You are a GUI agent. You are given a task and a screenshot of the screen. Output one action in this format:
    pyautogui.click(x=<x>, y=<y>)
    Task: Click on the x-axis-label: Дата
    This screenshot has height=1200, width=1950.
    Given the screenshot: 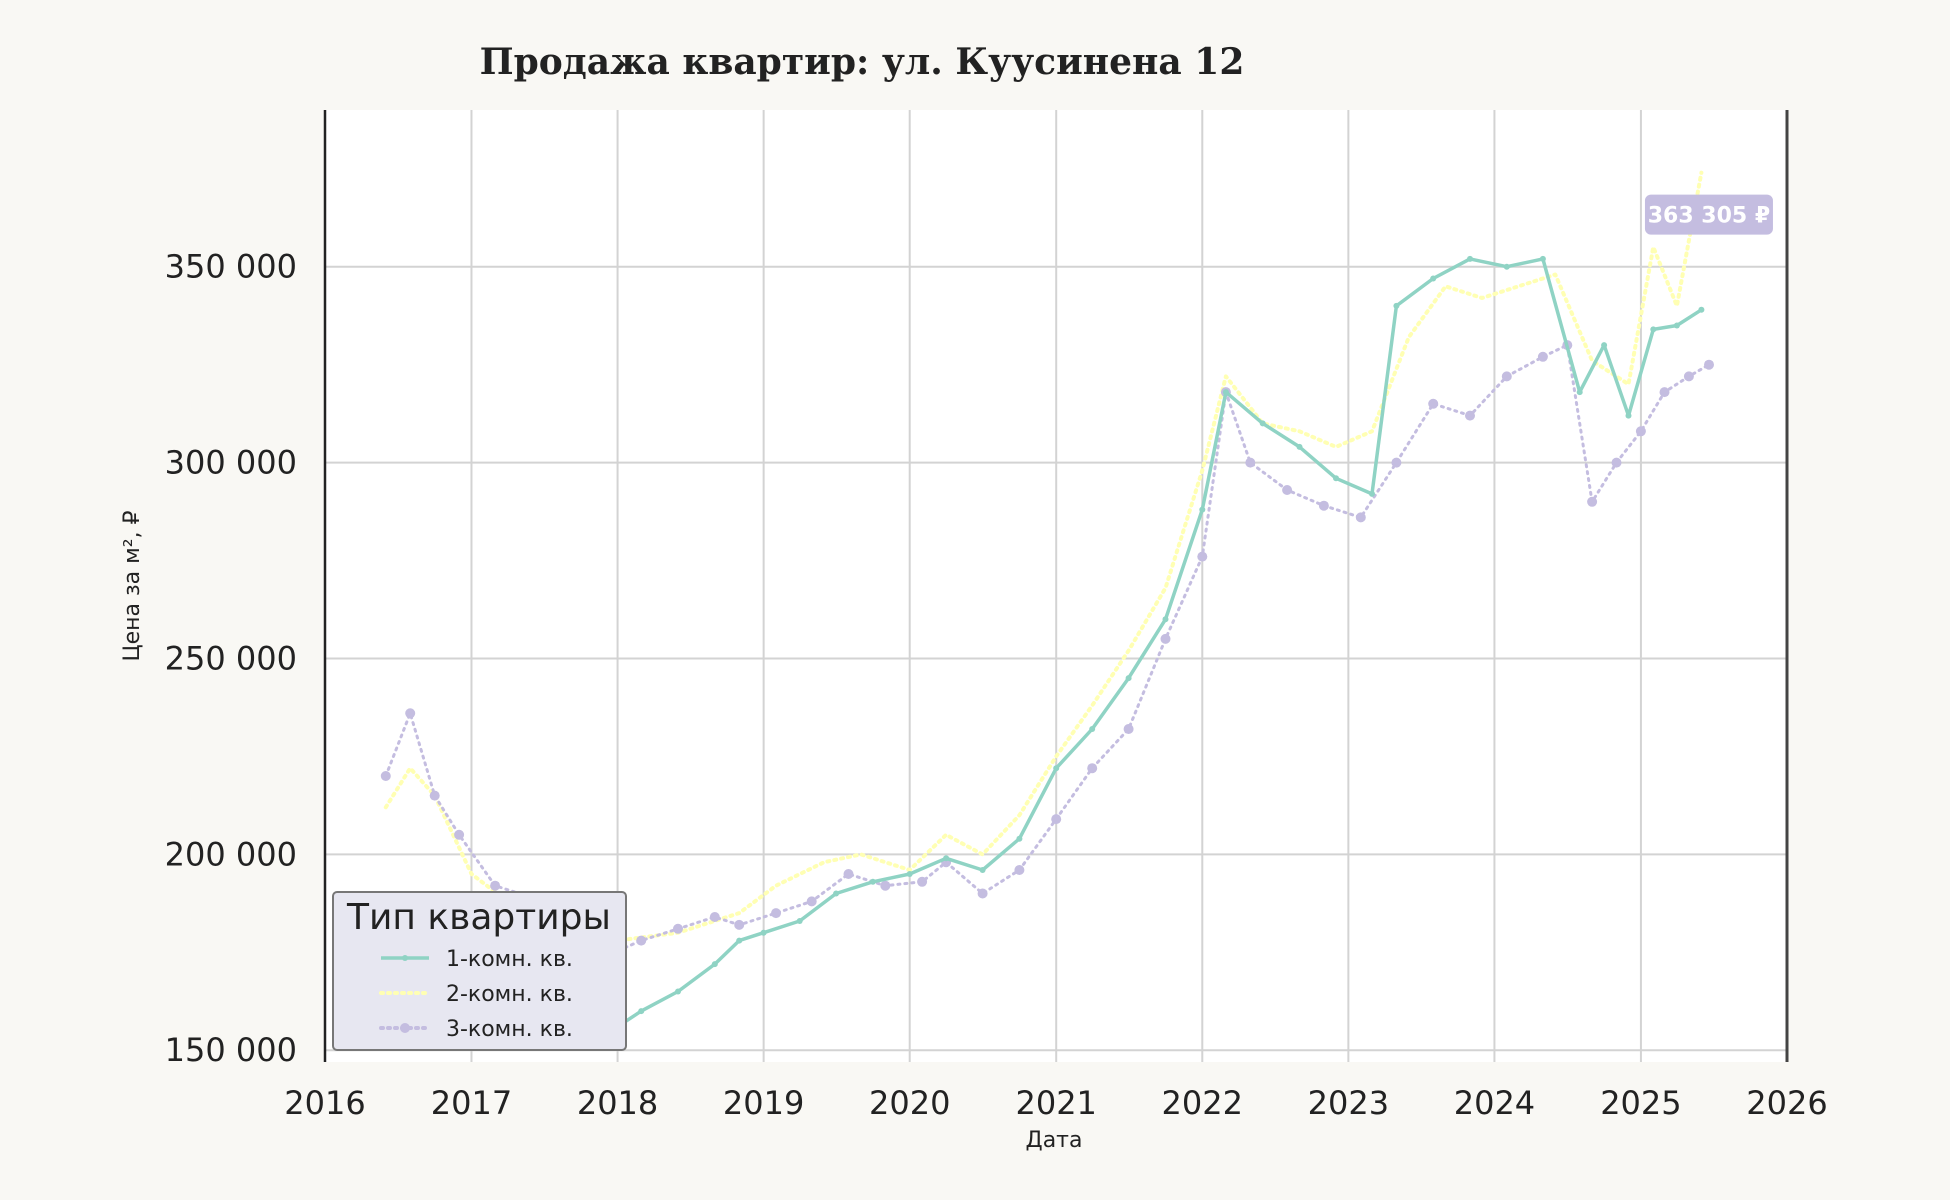 What is the action you would take?
    pyautogui.click(x=1054, y=1140)
    